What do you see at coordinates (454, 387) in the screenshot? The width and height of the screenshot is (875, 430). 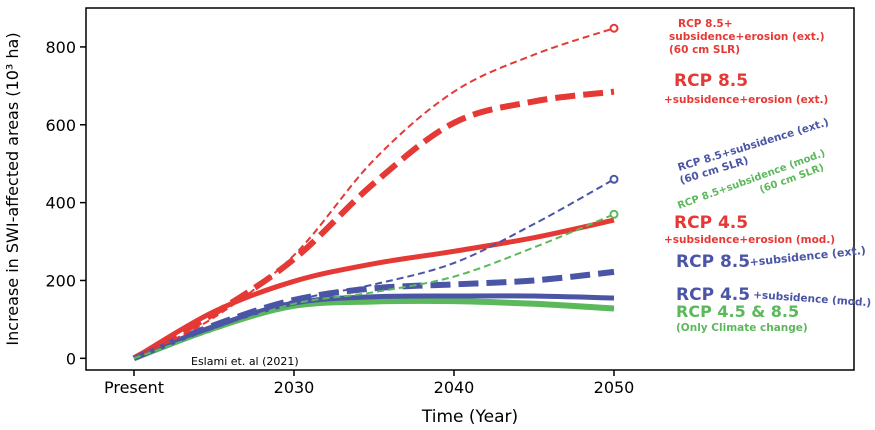 I see `x-tick-label: 2040` at bounding box center [454, 387].